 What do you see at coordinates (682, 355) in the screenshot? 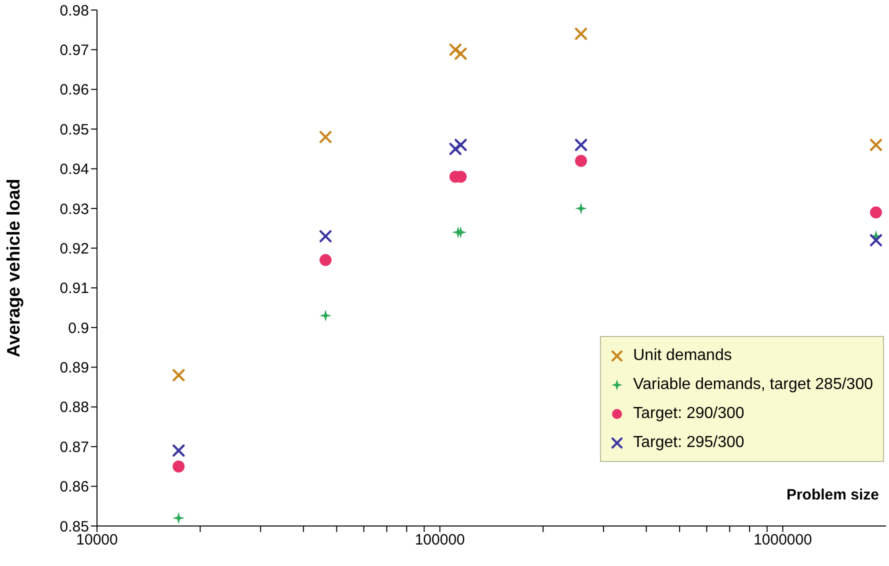
I see `legend-label: Unit demands` at bounding box center [682, 355].